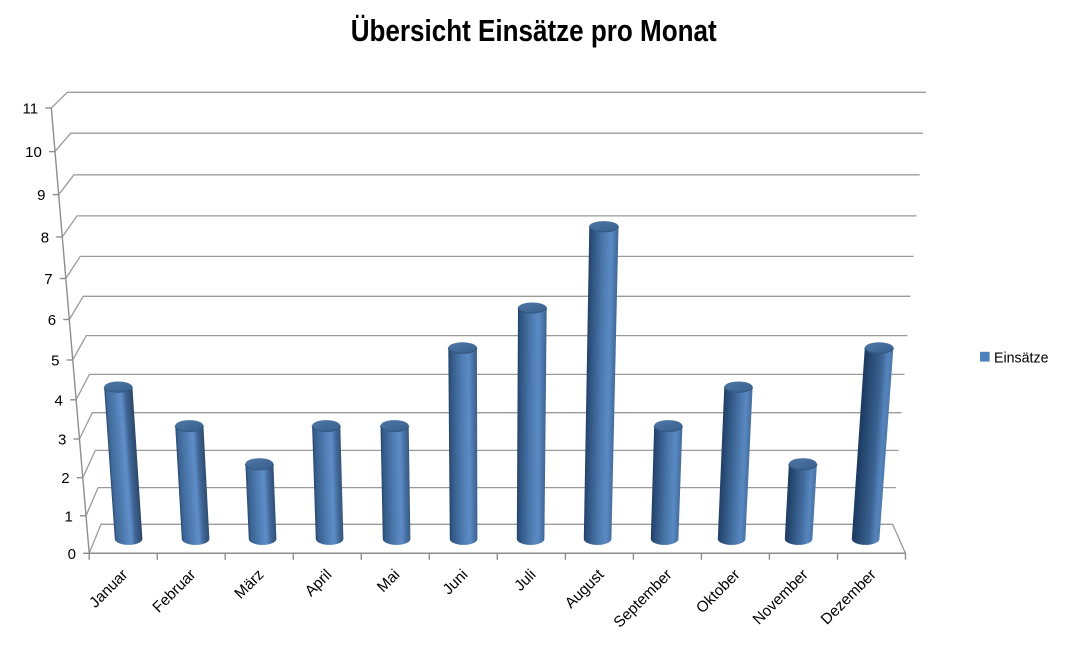 Image resolution: width=1067 pixels, height=666 pixels. Describe the element at coordinates (48, 279) in the screenshot. I see `svg-text: 7` at that location.